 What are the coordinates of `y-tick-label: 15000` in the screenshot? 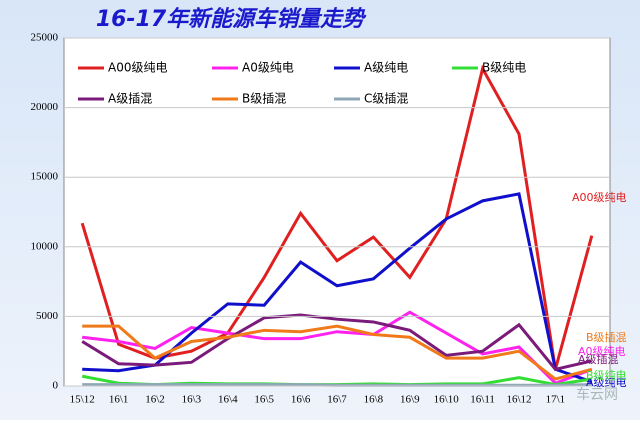 It's located at (45, 177).